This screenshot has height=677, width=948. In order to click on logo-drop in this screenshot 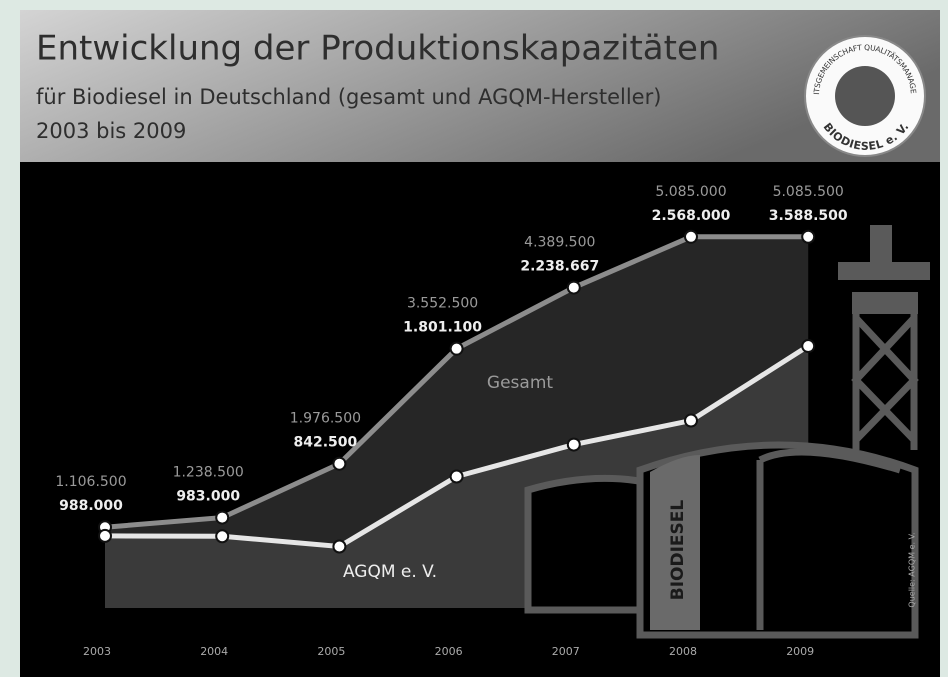, I will do `click(865, 96)`.